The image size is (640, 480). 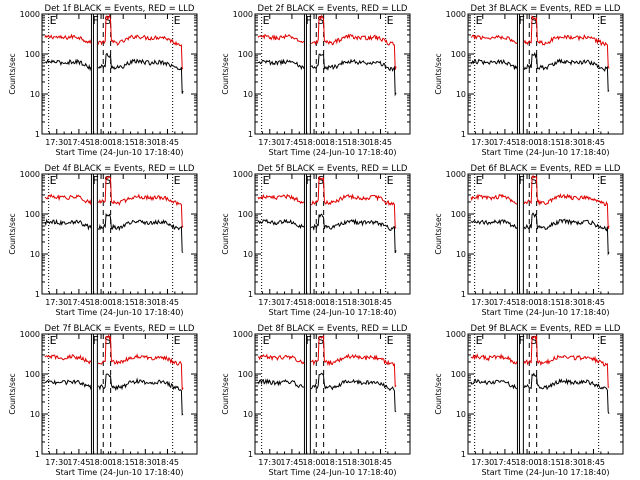 I want to click on panel-title: Det 5f BLACK = Events, RED = LLD, so click(x=333, y=169).